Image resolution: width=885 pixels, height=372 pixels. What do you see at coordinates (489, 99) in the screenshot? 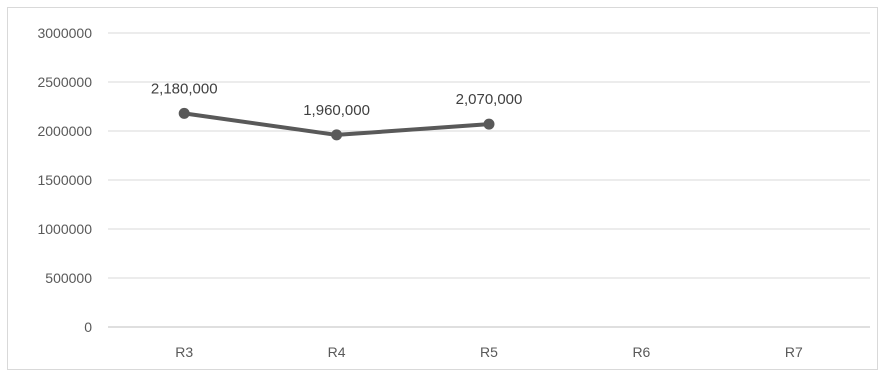
I see `data-label: 2,070,000` at bounding box center [489, 99].